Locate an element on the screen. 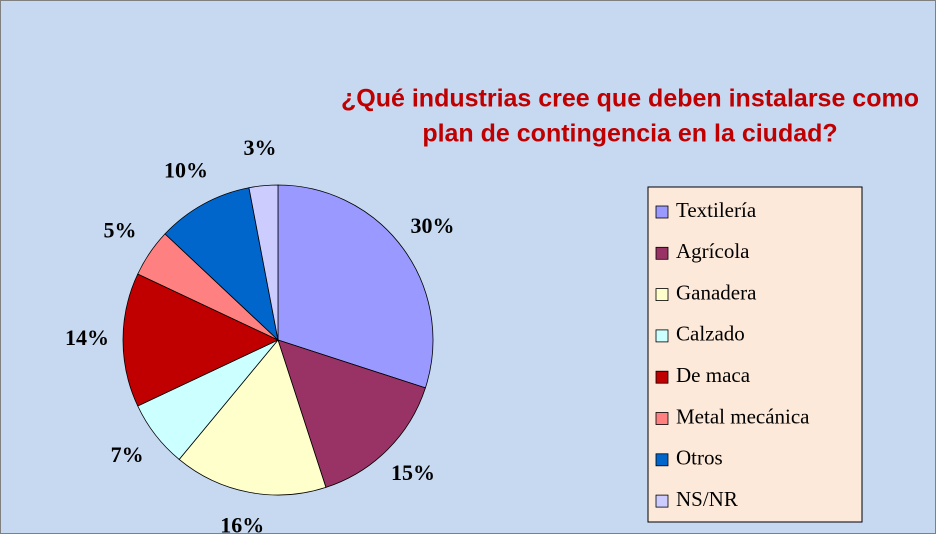  chart-title: plan de contingencia en la ciudad? is located at coordinates (629, 134).